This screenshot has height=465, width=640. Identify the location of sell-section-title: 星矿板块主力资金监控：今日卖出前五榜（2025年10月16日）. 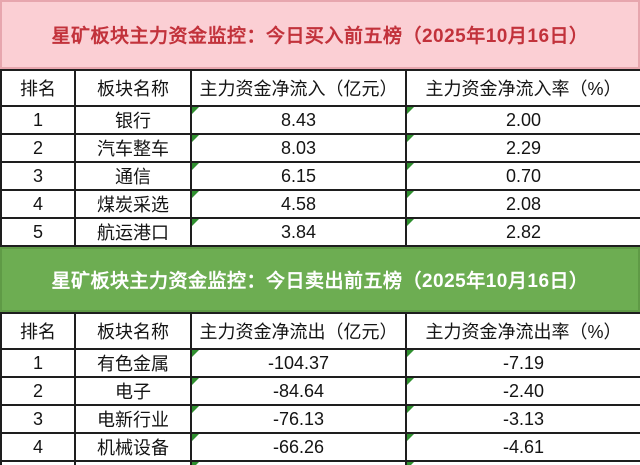
(320, 281).